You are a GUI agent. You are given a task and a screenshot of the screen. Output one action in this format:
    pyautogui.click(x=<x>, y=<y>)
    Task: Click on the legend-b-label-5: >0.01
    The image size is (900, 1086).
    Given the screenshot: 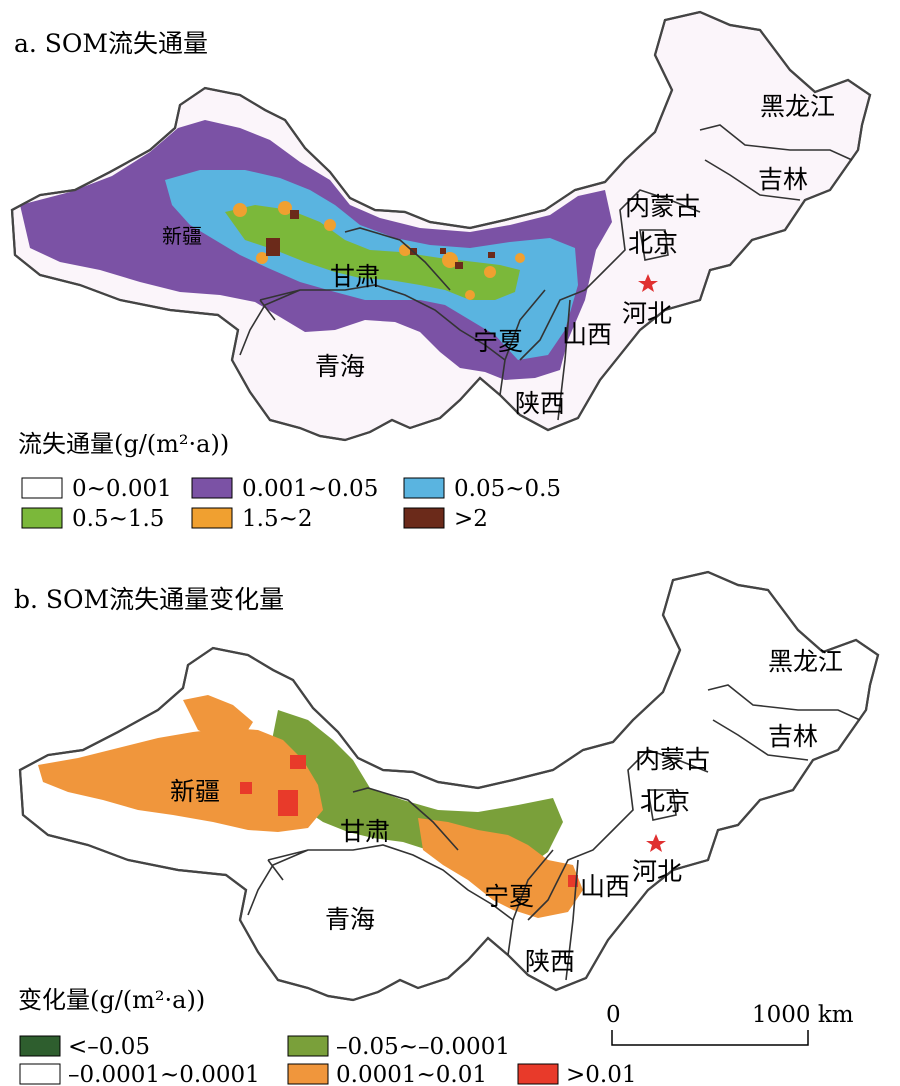 What is the action you would take?
    pyautogui.click(x=601, y=1074)
    